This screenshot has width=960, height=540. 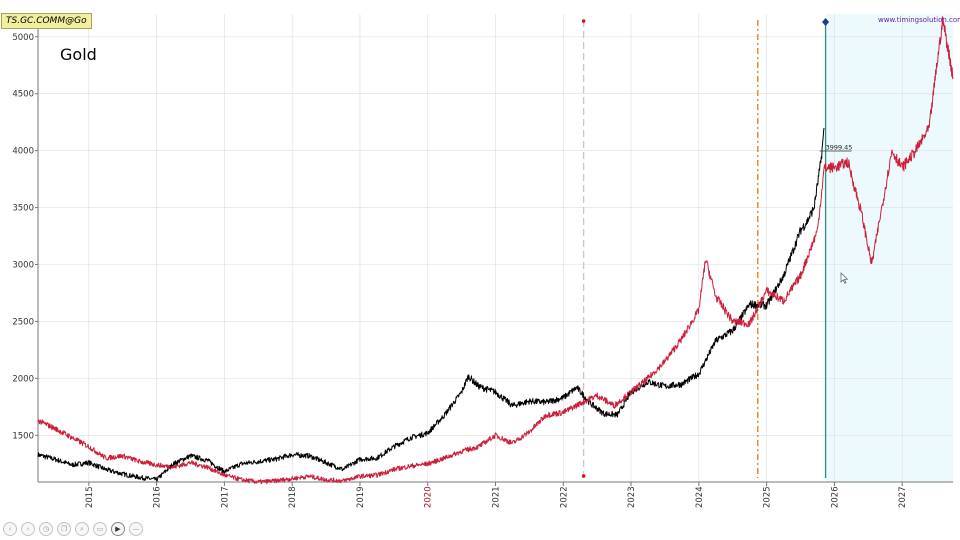 I want to click on x-tick-label: 2026, so click(x=835, y=497).